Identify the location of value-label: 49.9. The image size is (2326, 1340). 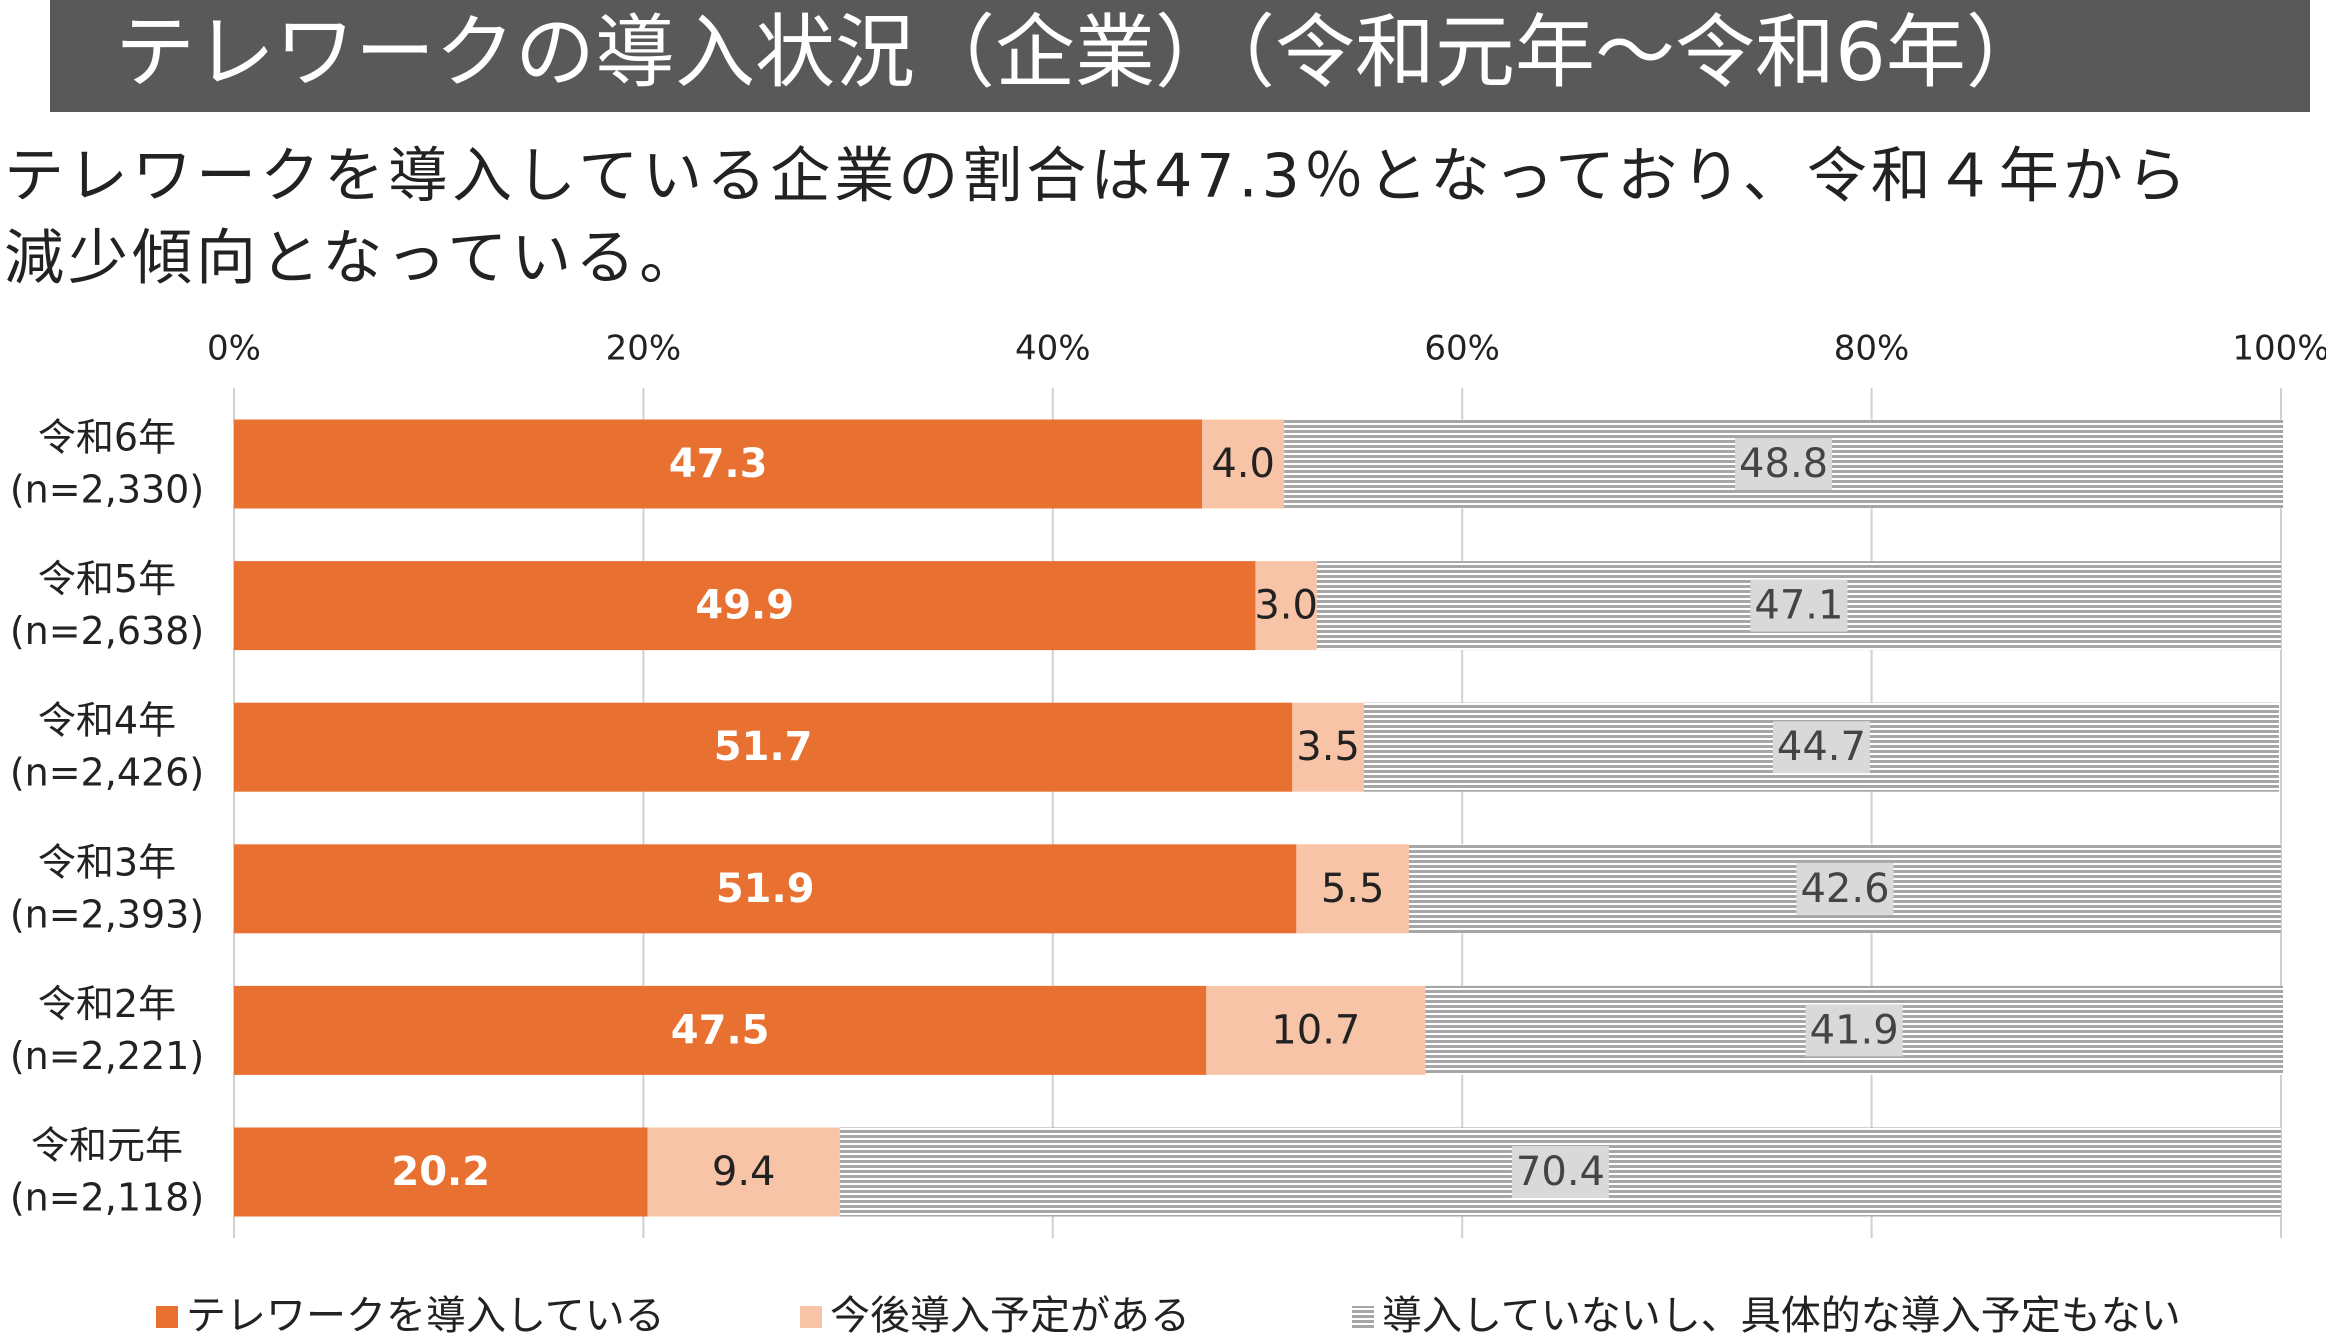
(744, 606).